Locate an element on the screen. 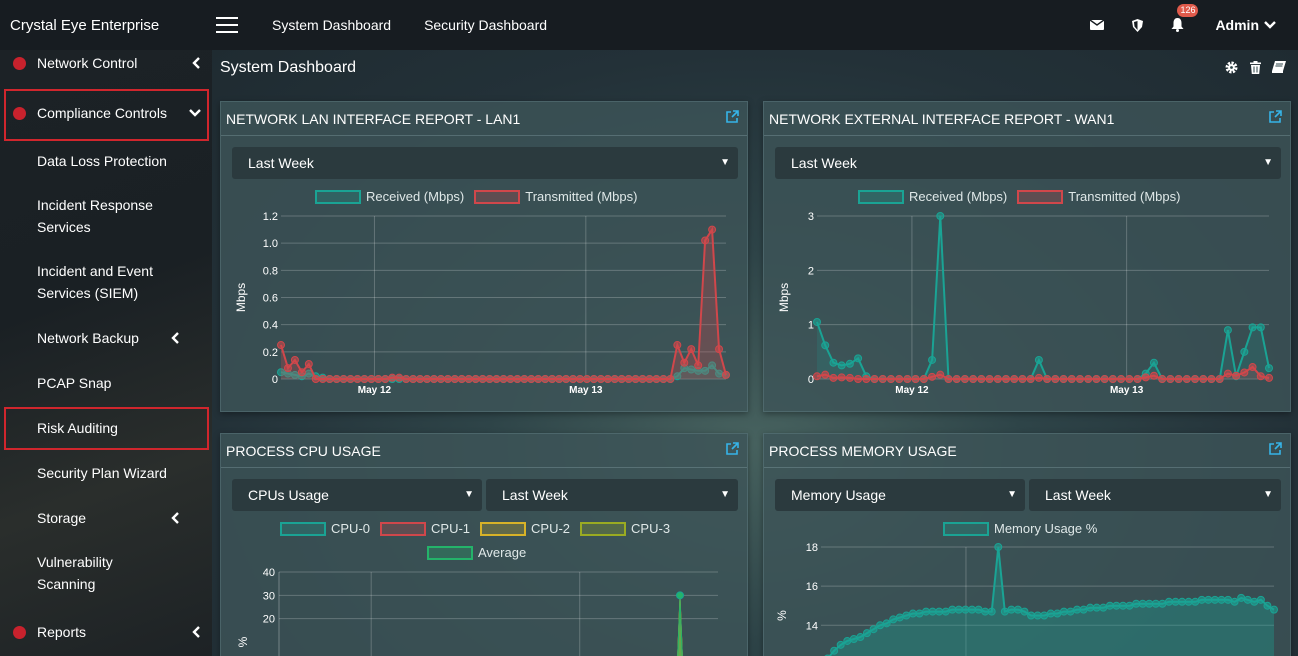 The height and width of the screenshot is (656, 1298). legend-swatch-cpu2 is located at coordinates (503, 528).